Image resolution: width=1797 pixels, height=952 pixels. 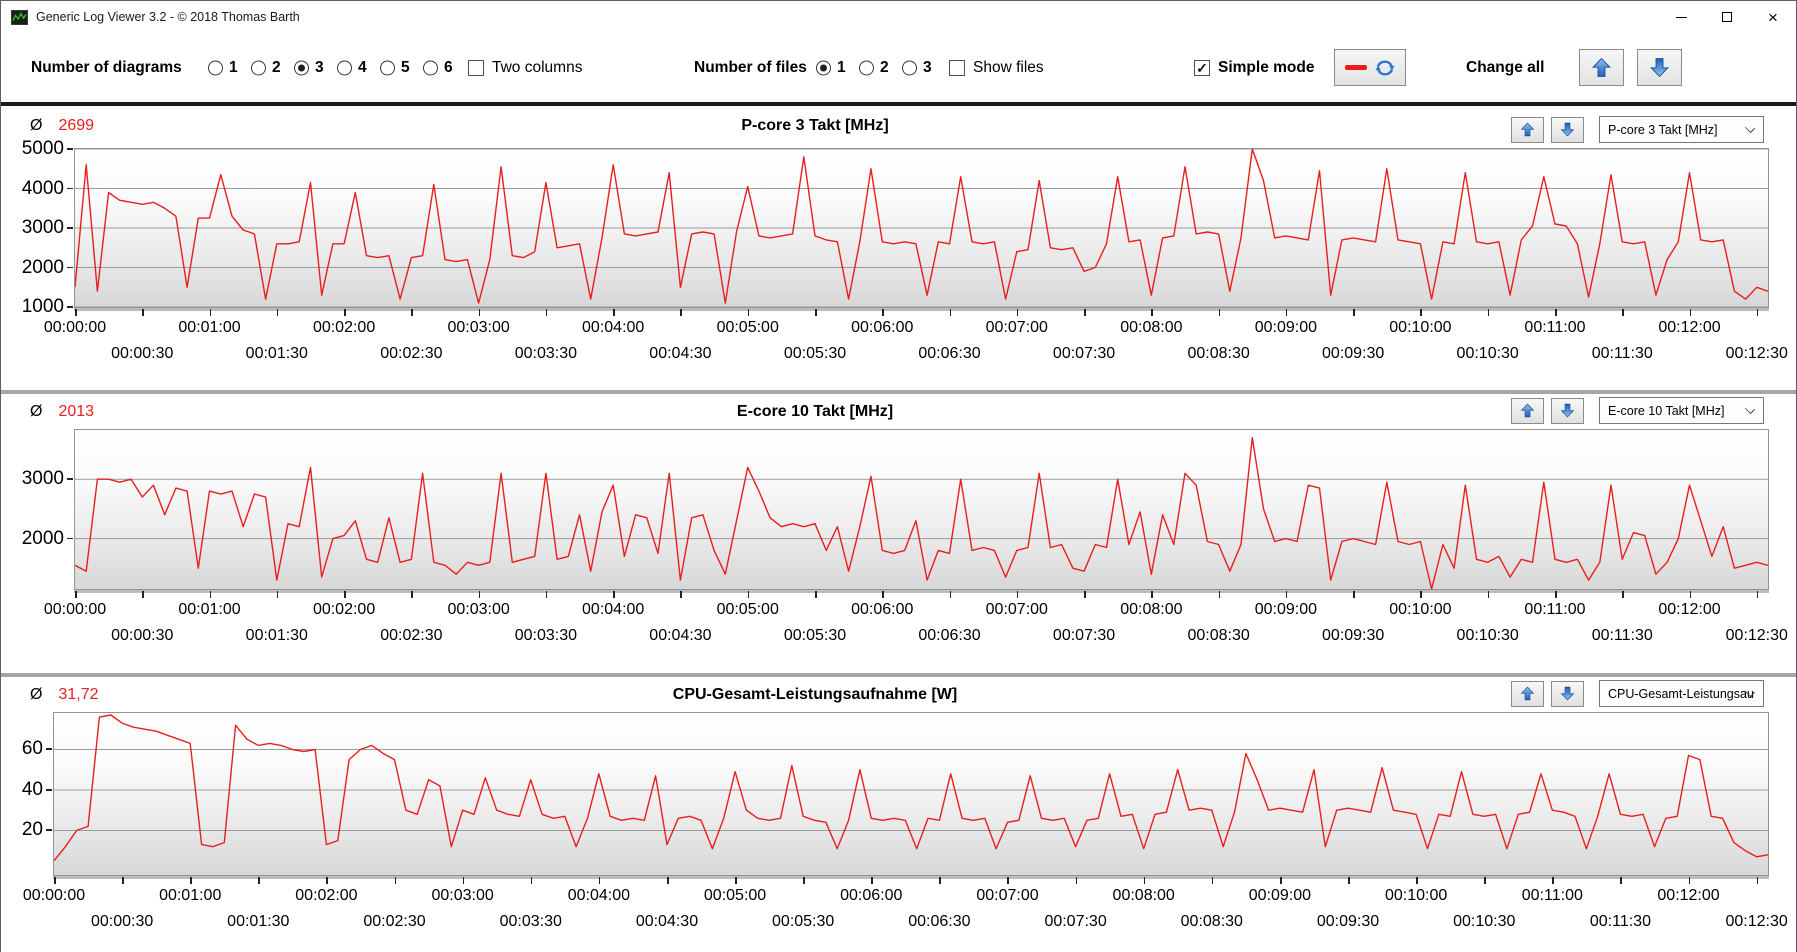 I want to click on x-axis-label: 00:12:30, so click(x=1756, y=635).